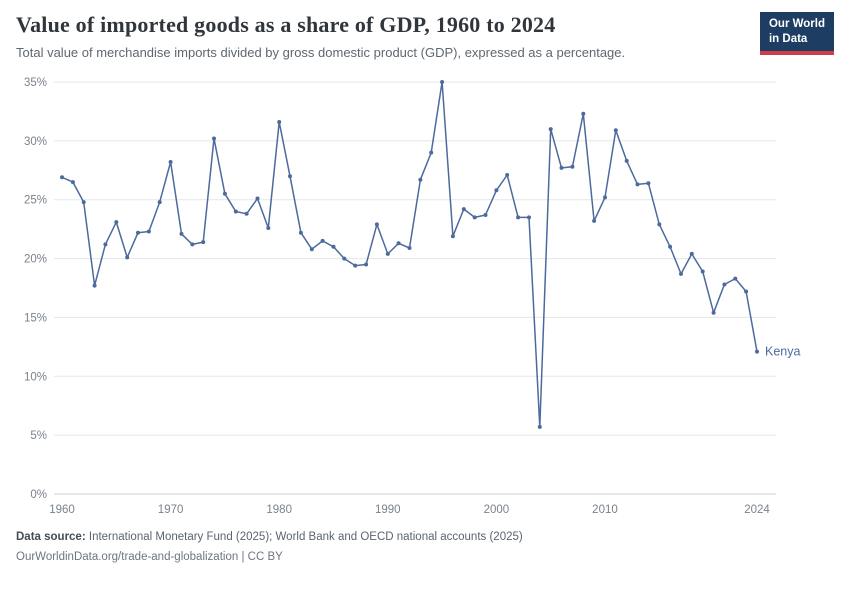 Image resolution: width=850 pixels, height=600 pixels. What do you see at coordinates (757, 510) in the screenshot?
I see `x-axis-tick-label: 2024` at bounding box center [757, 510].